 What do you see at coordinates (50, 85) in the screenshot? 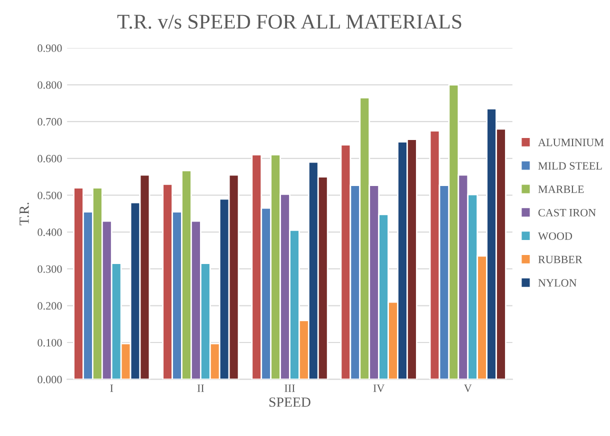
I see `y-tick-label: 0.800` at bounding box center [50, 85].